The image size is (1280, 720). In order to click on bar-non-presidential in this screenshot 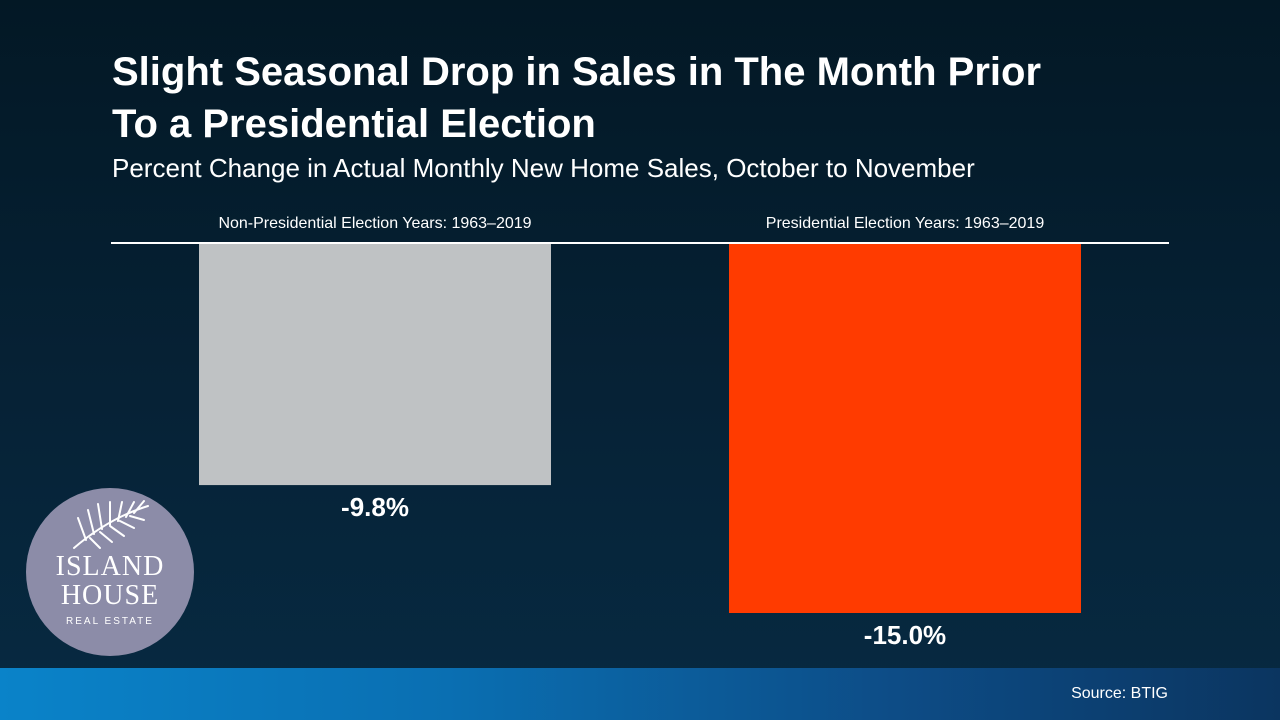, I will do `click(375, 365)`.